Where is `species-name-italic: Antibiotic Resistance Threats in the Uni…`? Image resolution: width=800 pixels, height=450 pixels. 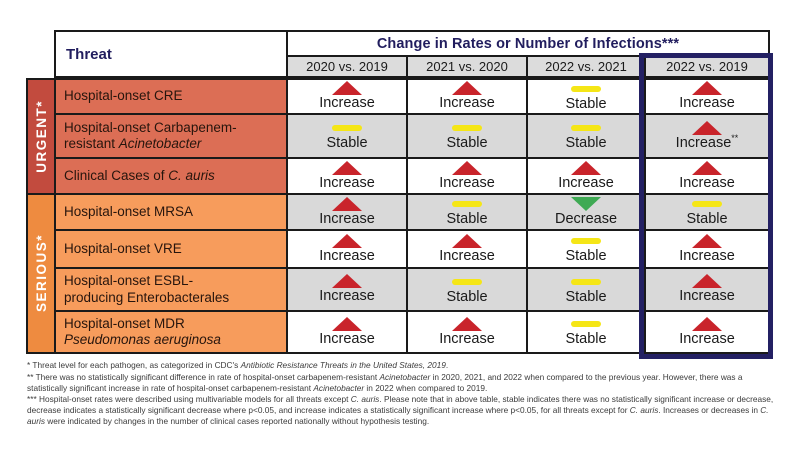
species-name-italic: Antibiotic Resistance Threats in the Uni… is located at coordinates (343, 365).